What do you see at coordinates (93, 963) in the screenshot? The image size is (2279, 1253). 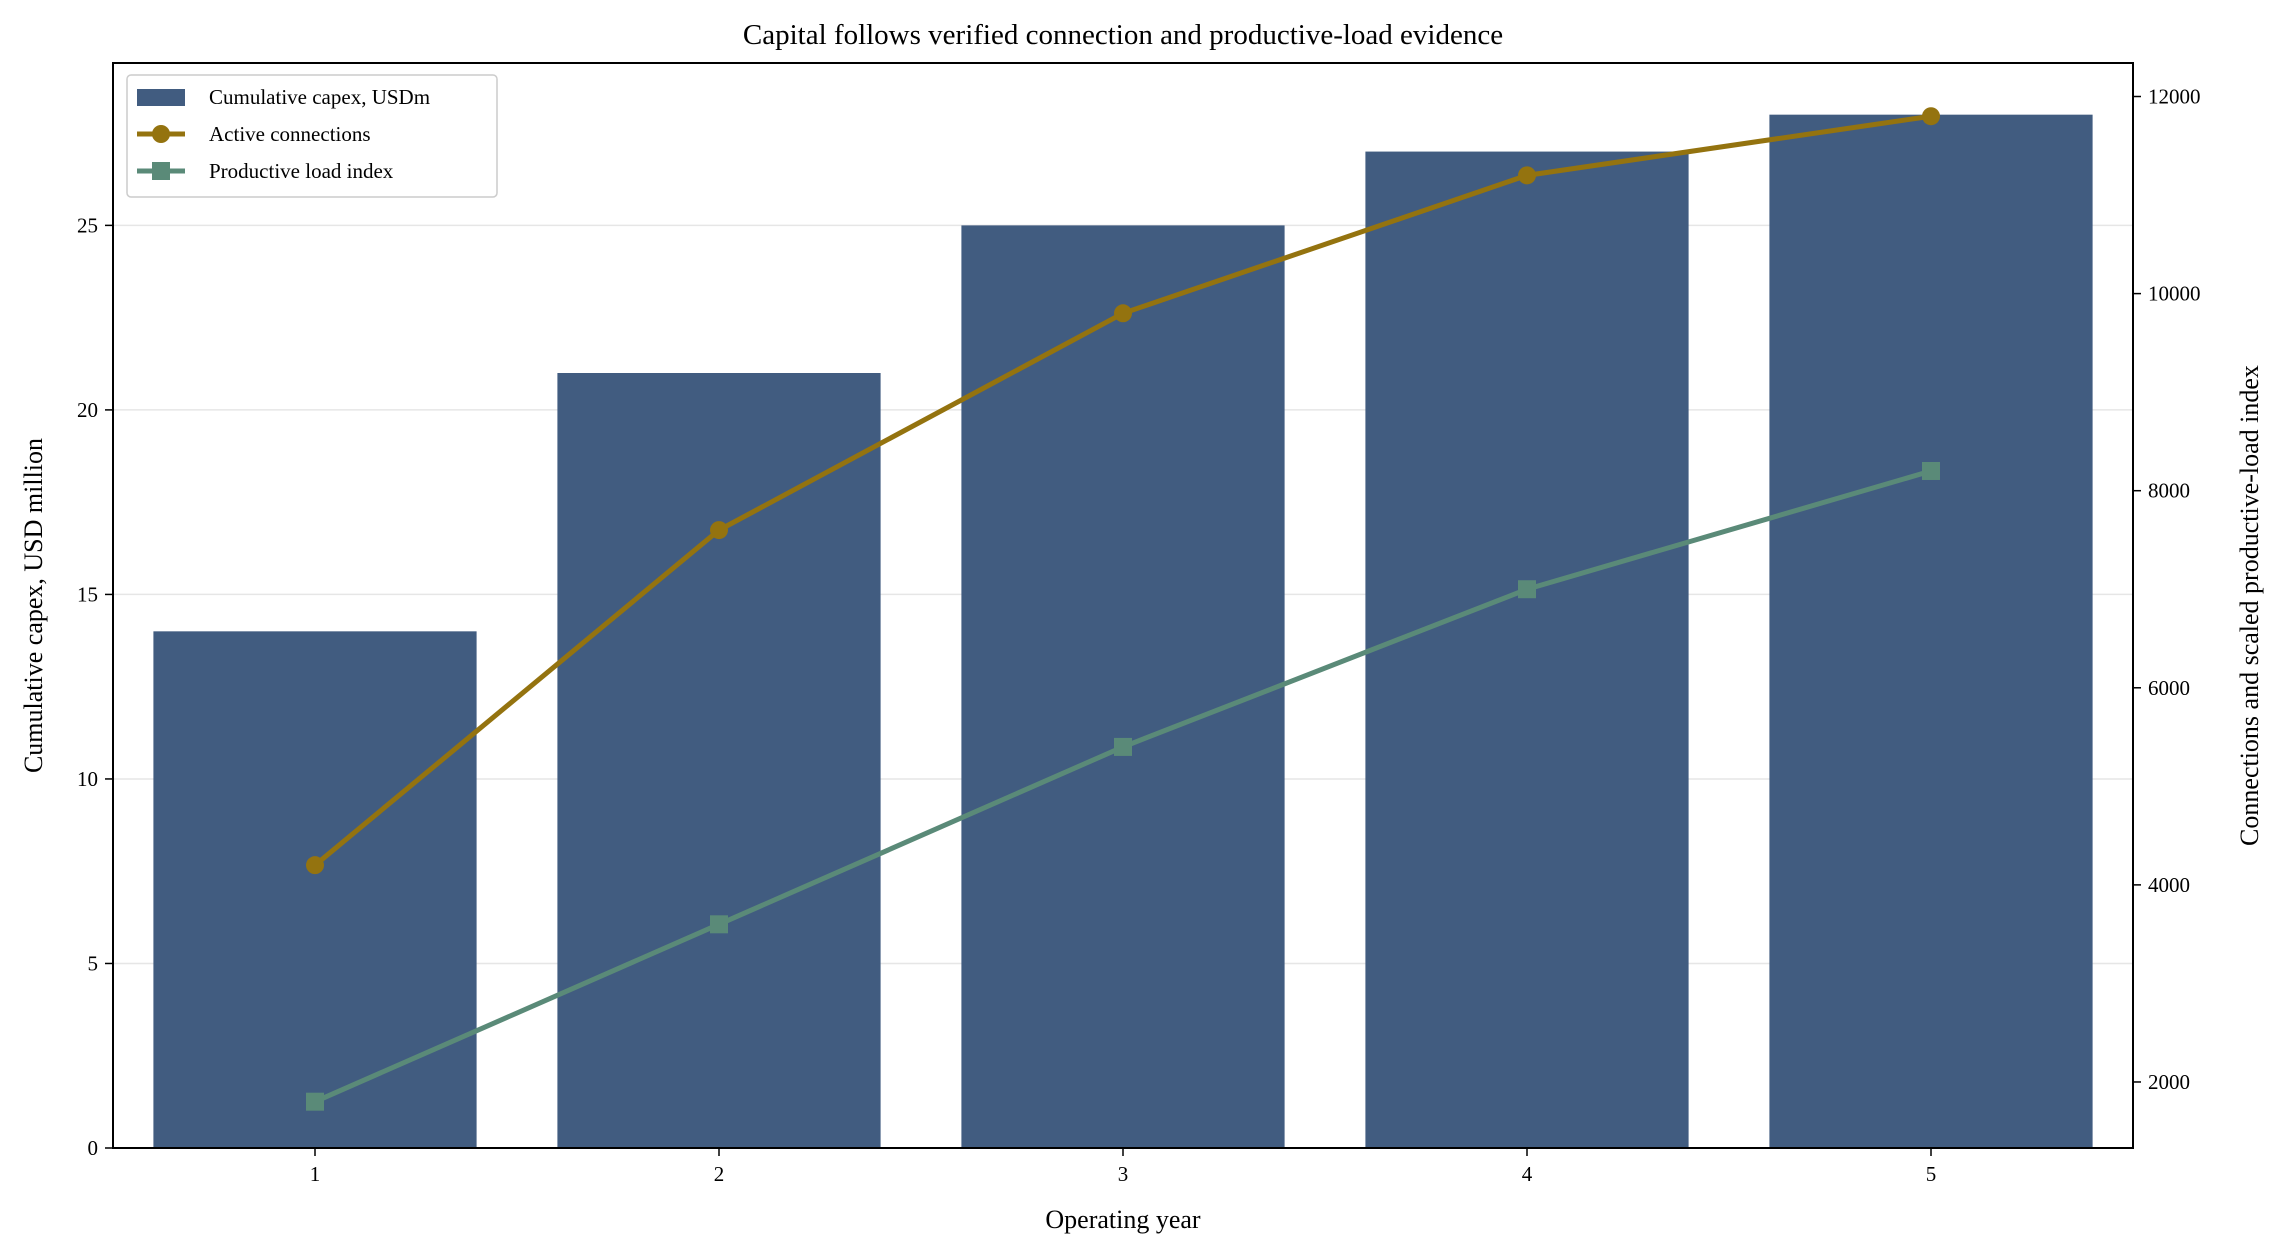 I see `y-tick-label: 5` at bounding box center [93, 963].